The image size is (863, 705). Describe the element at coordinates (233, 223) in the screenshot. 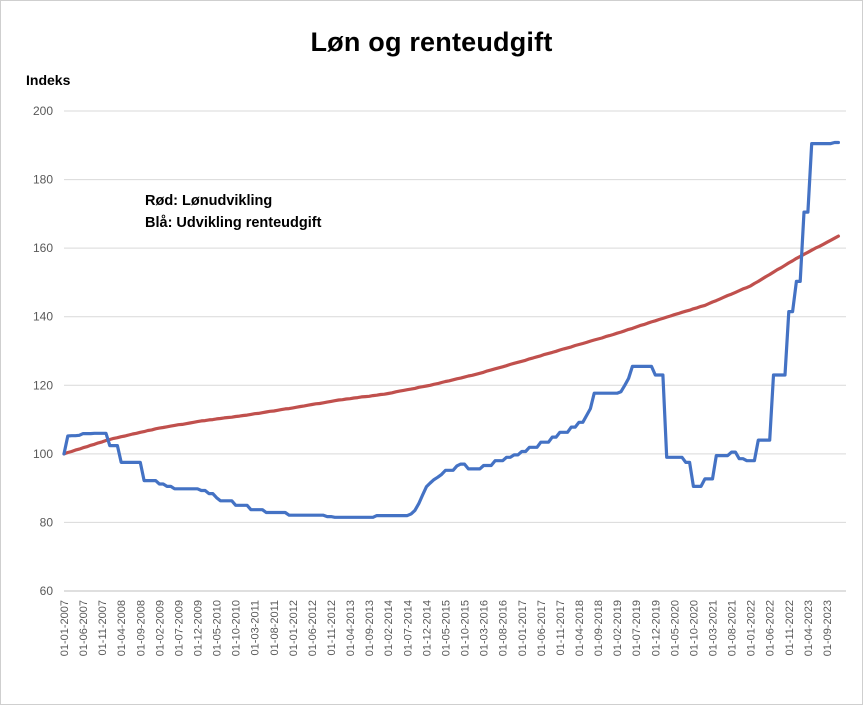

I see `legend-annotation-line-blue: Blå: Udvikling renteudgift` at that location.